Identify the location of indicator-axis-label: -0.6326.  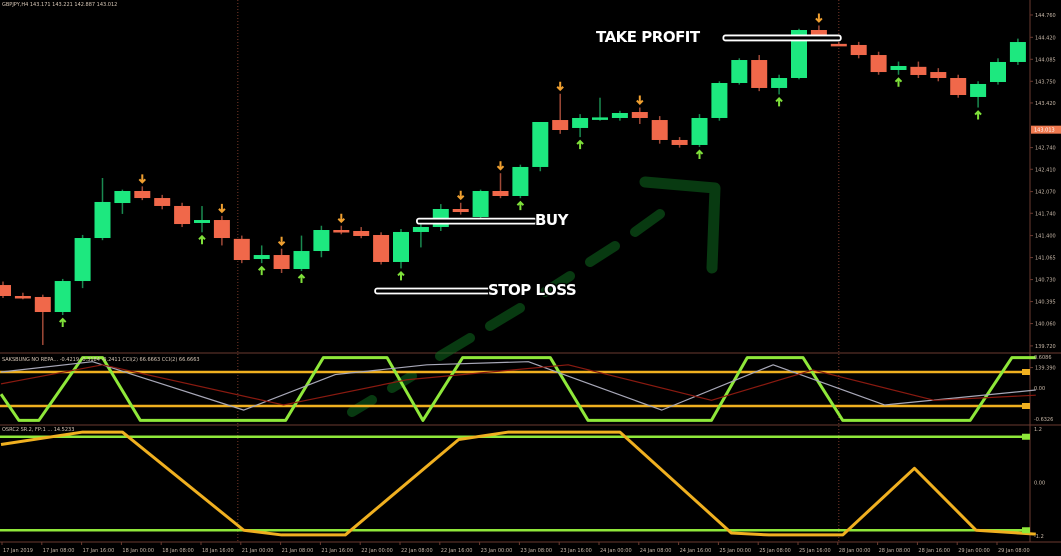
(1043, 420).